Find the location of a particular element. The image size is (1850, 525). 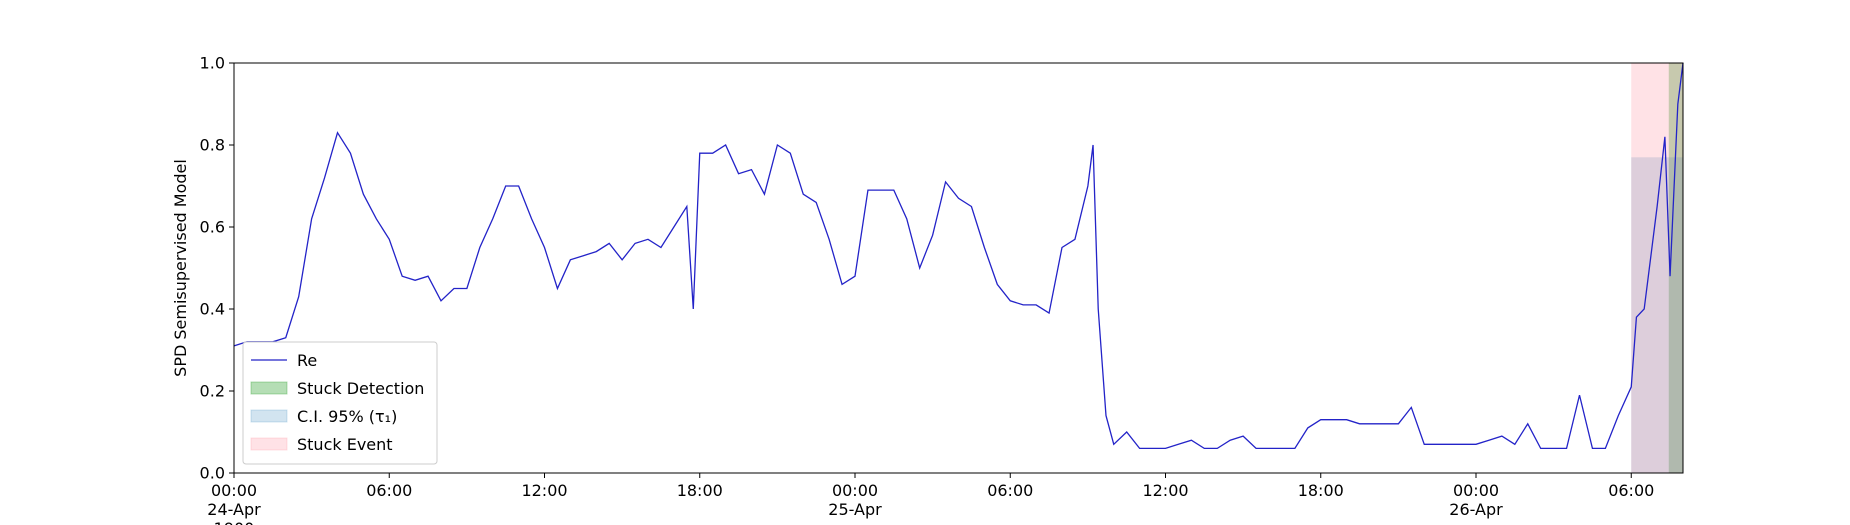

legend-label: C.I. 95% (τ₁) is located at coordinates (347, 416).